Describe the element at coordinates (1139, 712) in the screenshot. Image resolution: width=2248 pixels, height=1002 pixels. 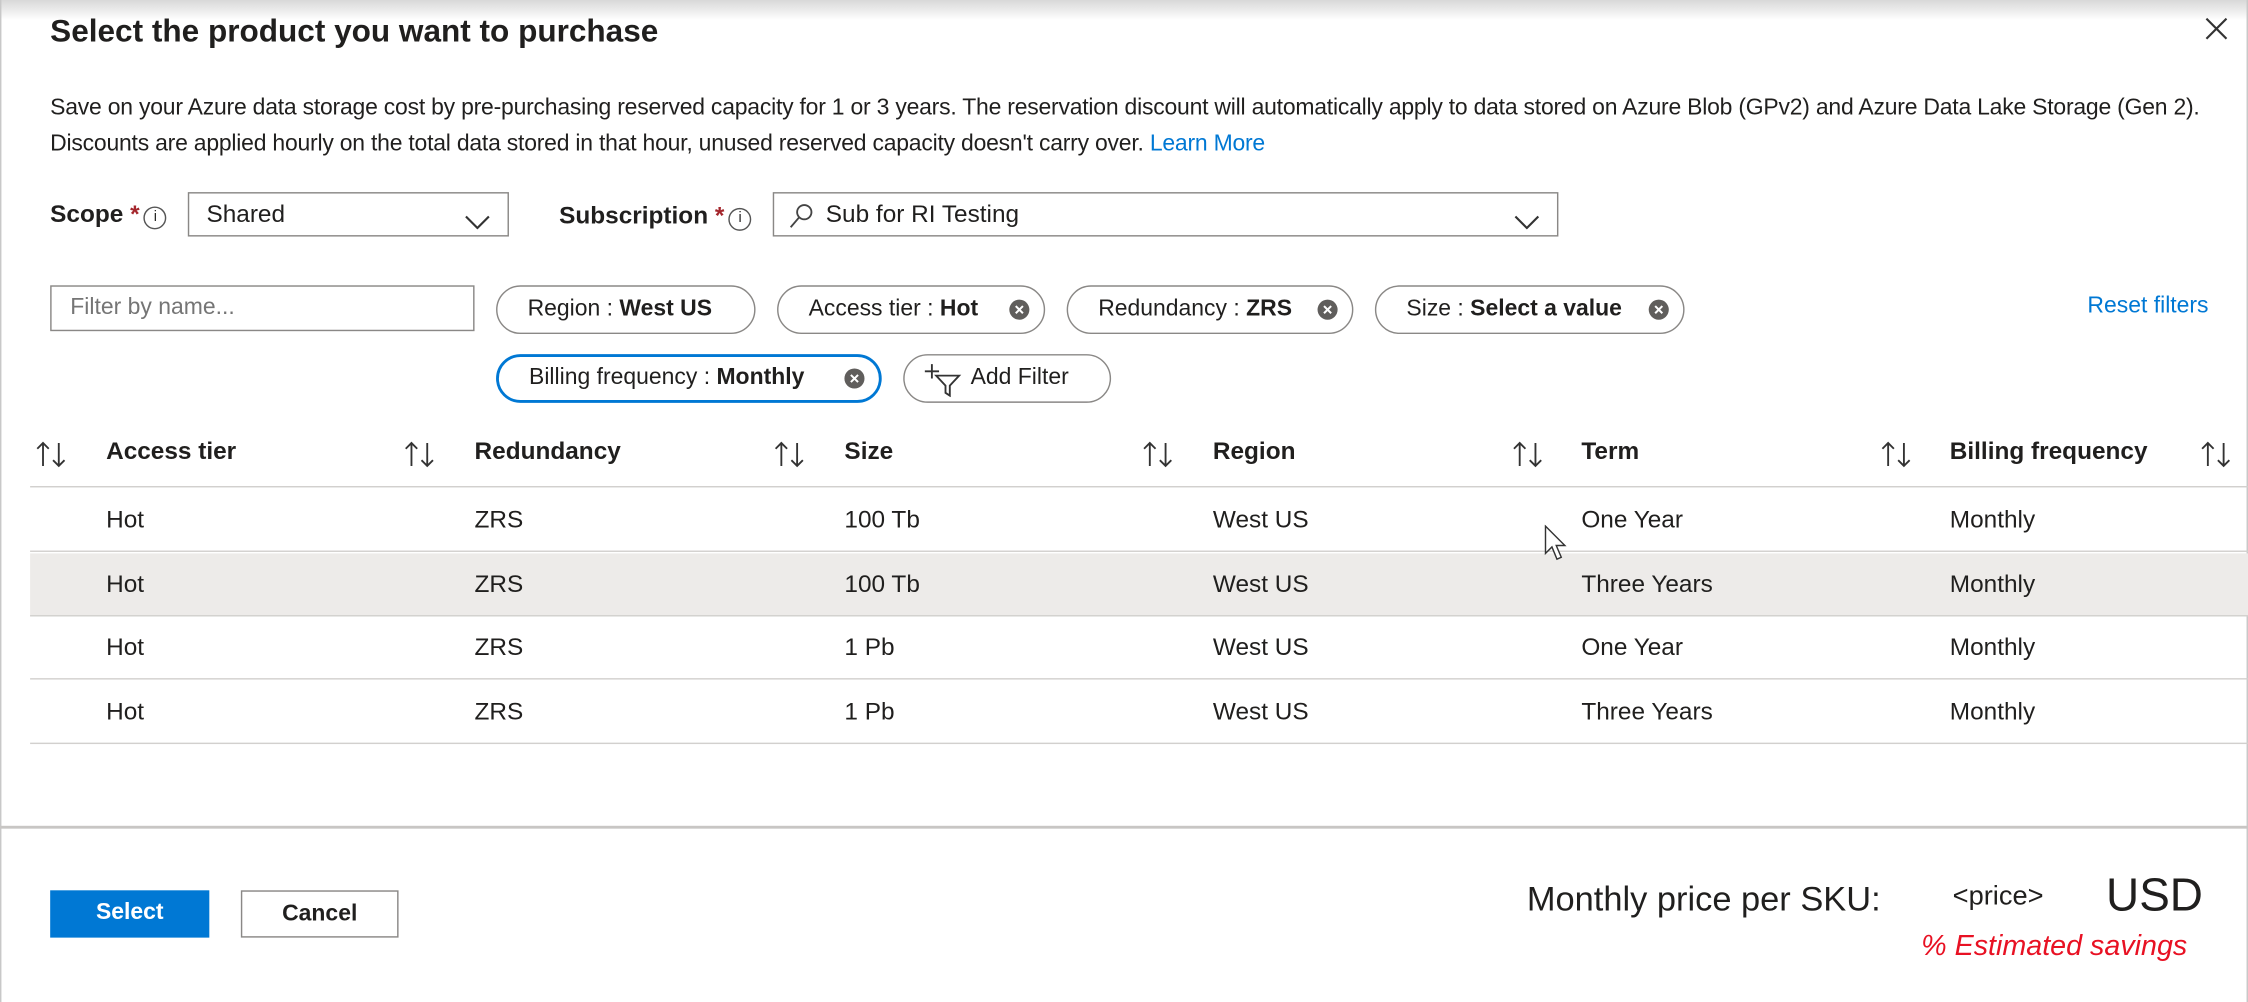
I see `table-row: Hot ZRS 1 Pb West US Three Years Monthly` at that location.